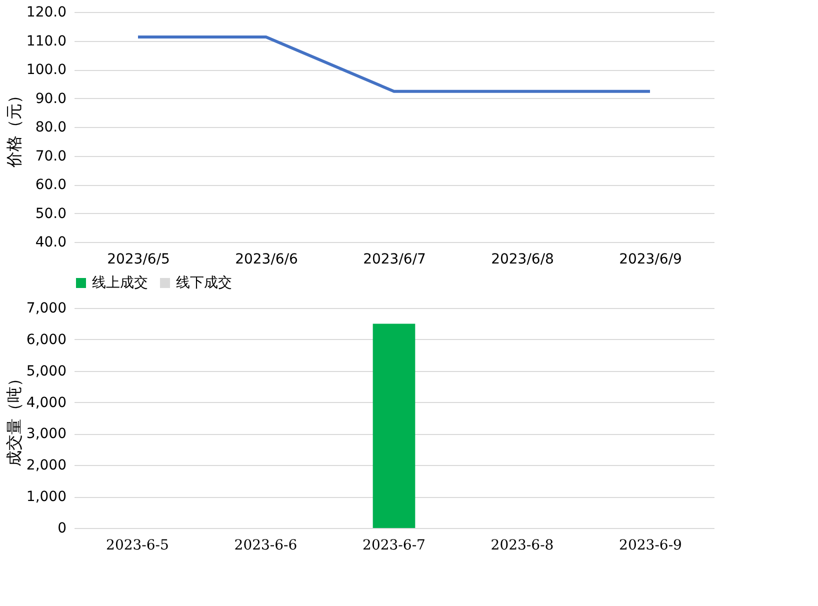  Describe the element at coordinates (46, 308) in the screenshot. I see `y-tick-label: 7,000` at that location.